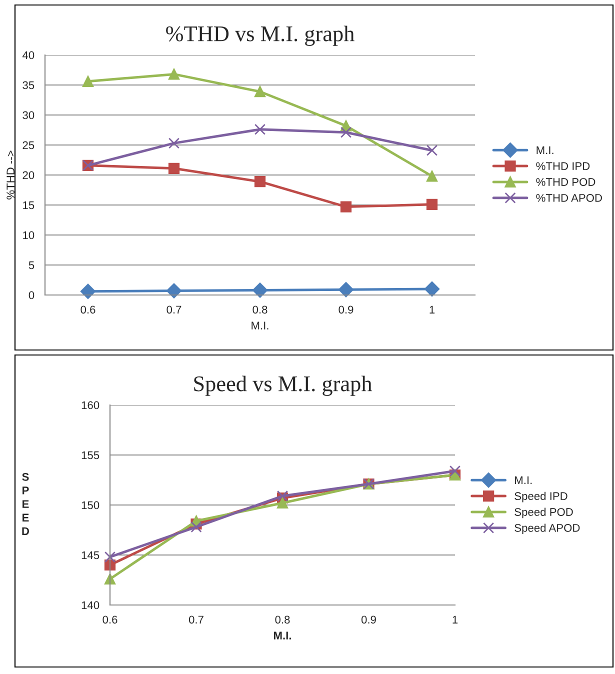  Describe the element at coordinates (91, 555) in the screenshot. I see `y-tick-label: 145` at that location.